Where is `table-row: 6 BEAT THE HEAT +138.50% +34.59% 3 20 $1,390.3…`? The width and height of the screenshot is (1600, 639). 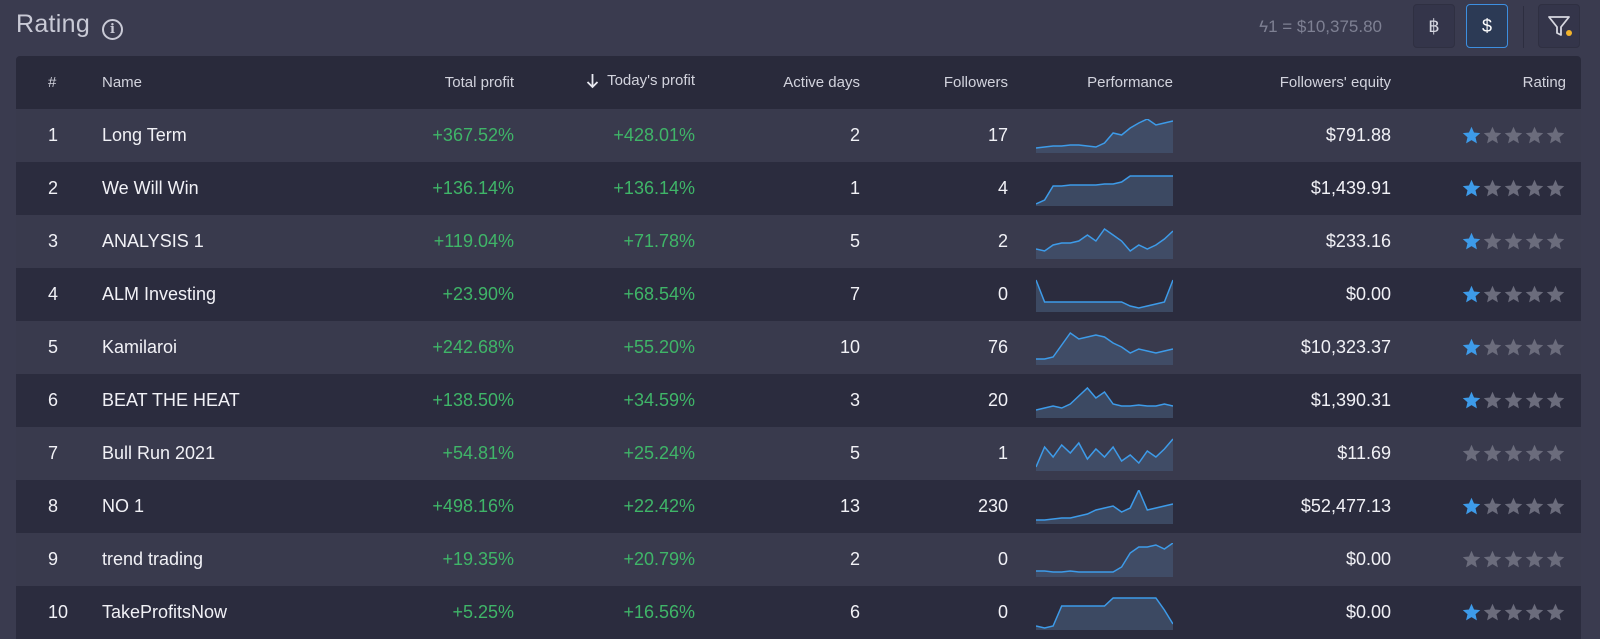
table-row: 6 BEAT THE HEAT +138.50% +34.59% 3 20 $1,390.3… is located at coordinates (798, 400).